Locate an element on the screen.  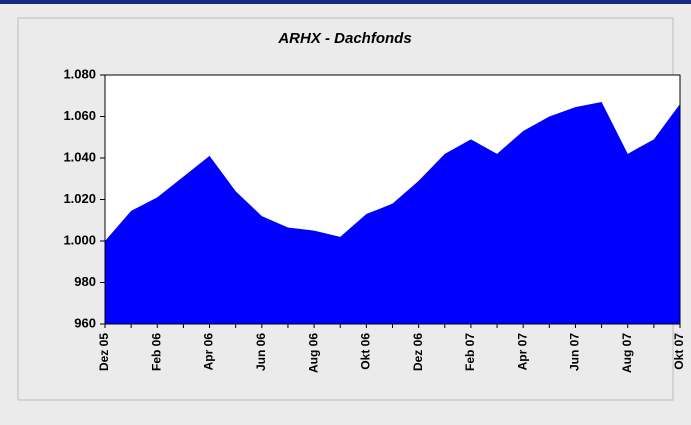
top-bar is located at coordinates (345, 2).